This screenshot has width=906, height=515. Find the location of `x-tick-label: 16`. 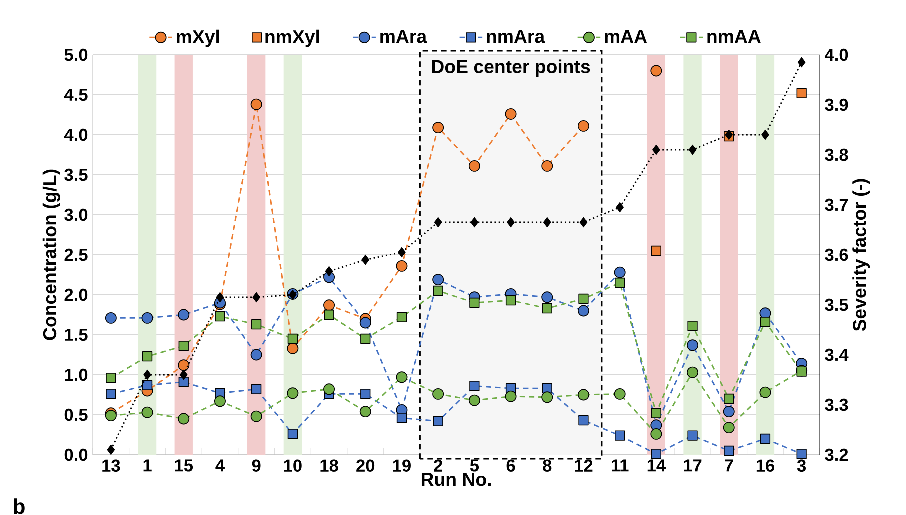

x-tick-label: 16 is located at coordinates (765, 466).